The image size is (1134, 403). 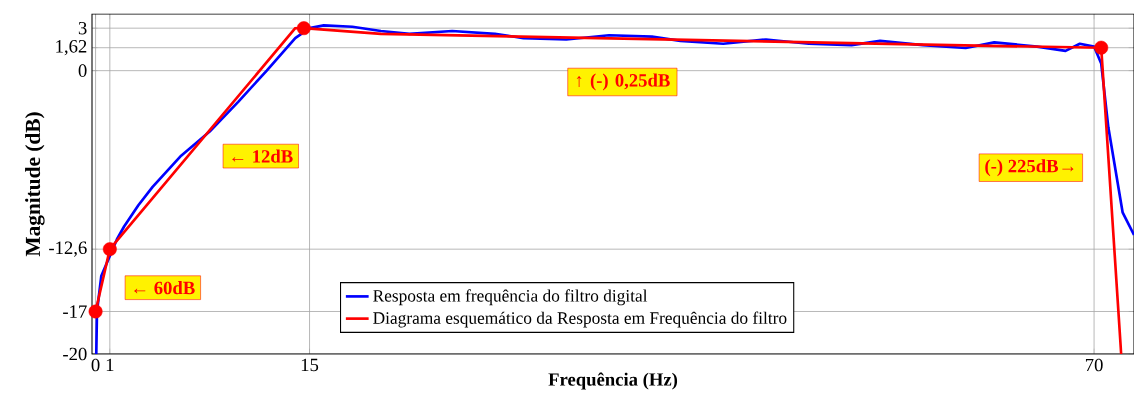 I want to click on y-tick-label: 3, so click(x=82, y=28).